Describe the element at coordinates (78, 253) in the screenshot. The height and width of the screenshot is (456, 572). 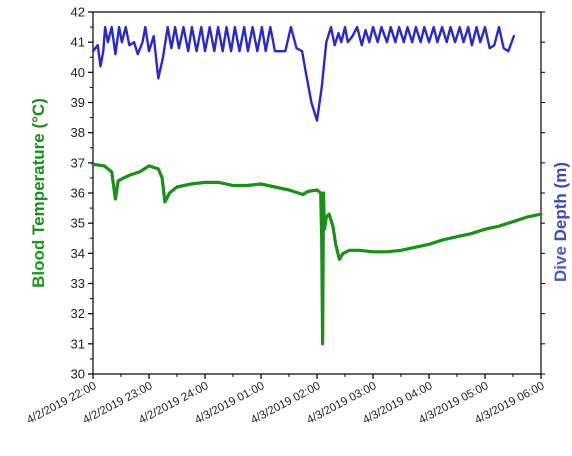
I see `left-y-tick-label: 34` at that location.